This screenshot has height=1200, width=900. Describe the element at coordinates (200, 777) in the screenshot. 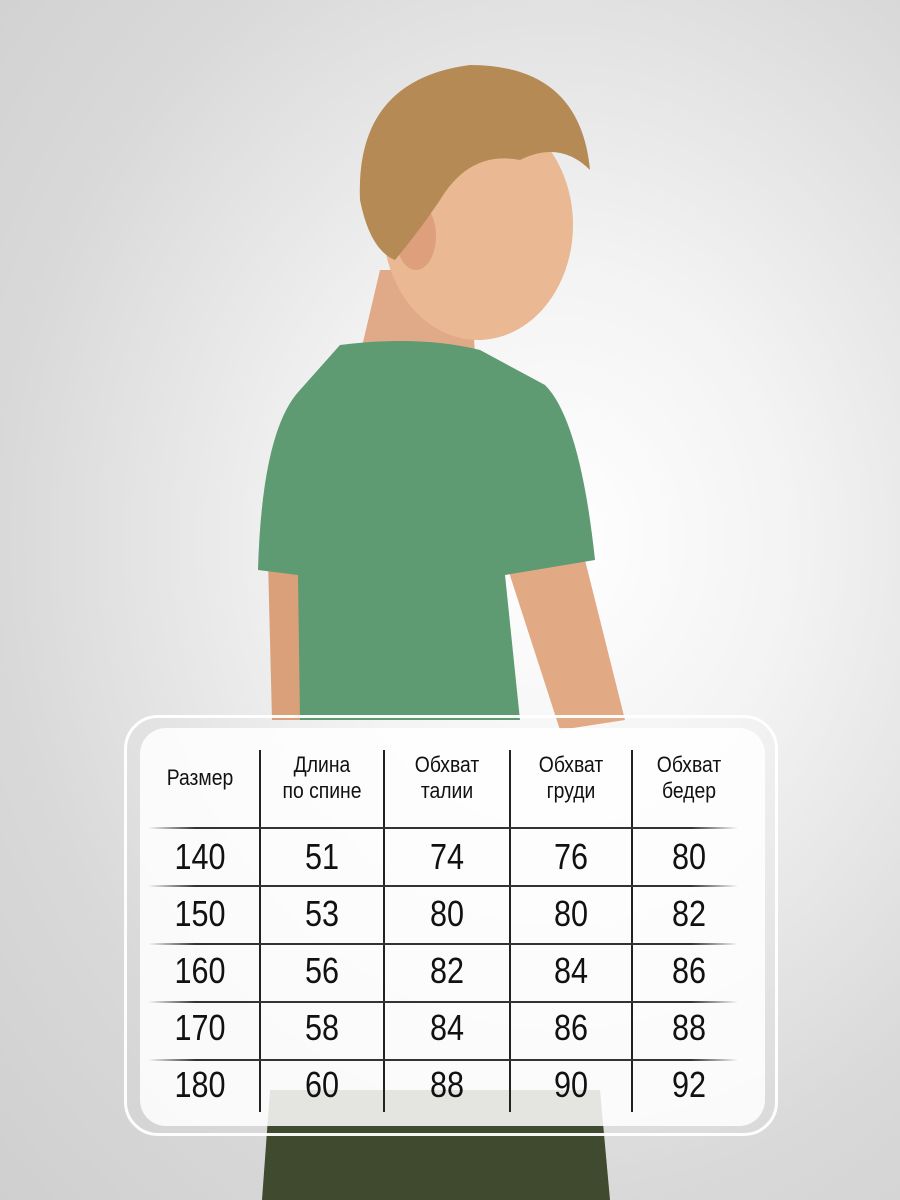

I see `column-header: Размер` at that location.